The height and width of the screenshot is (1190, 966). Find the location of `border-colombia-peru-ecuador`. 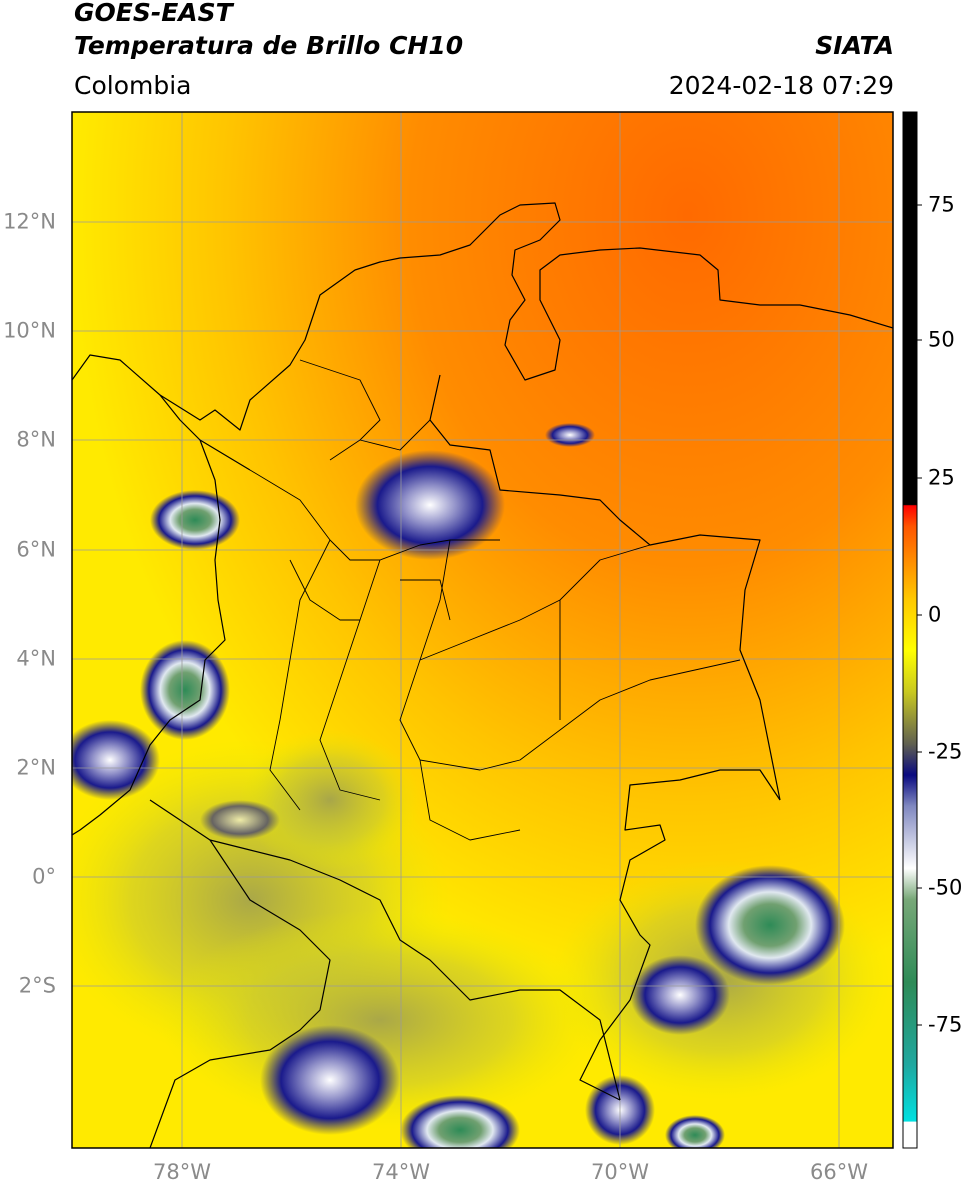

border-colombia-peru-ecuador is located at coordinates (385, 950).